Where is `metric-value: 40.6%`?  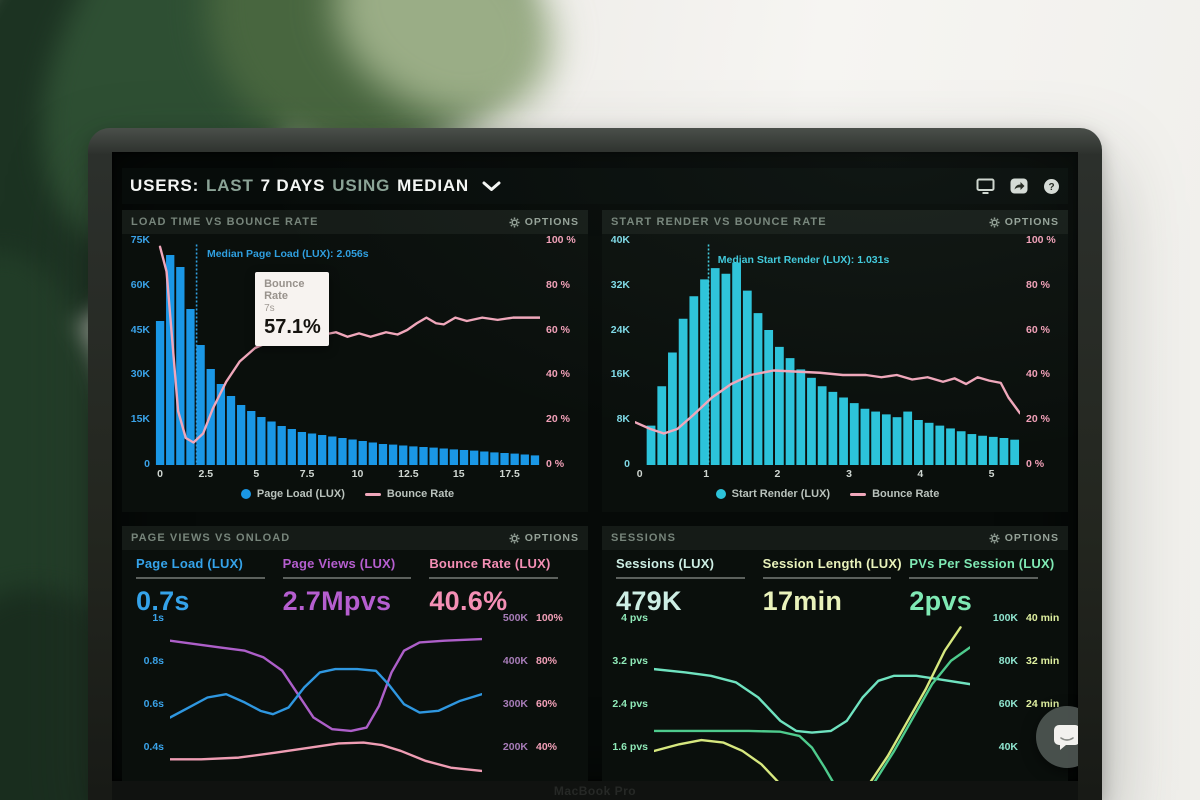
metric-value: 40.6% is located at coordinates (468, 601).